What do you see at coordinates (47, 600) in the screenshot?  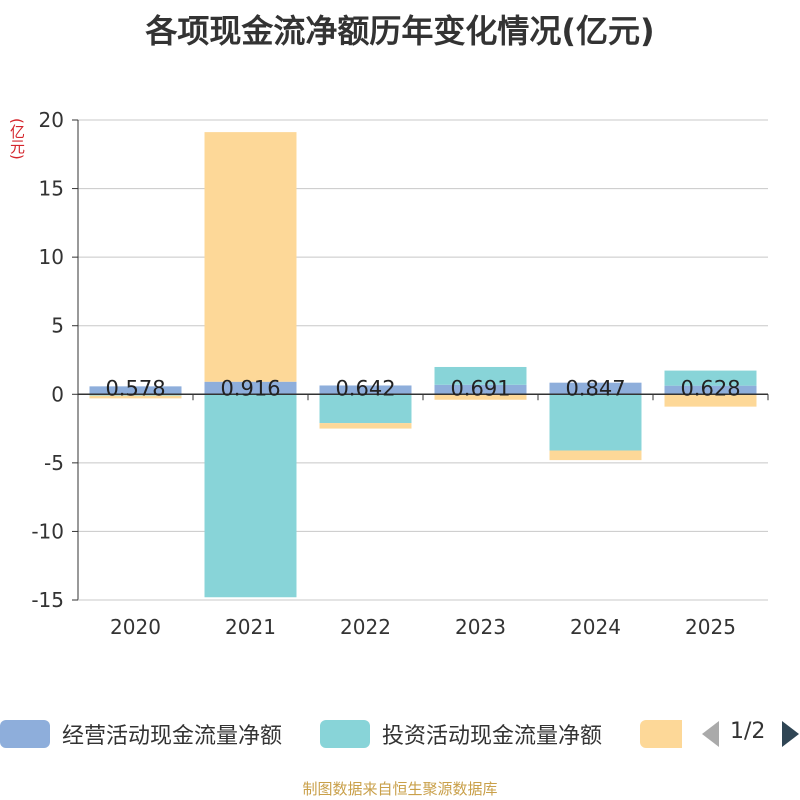 I see `y-tick-label: -15` at bounding box center [47, 600].